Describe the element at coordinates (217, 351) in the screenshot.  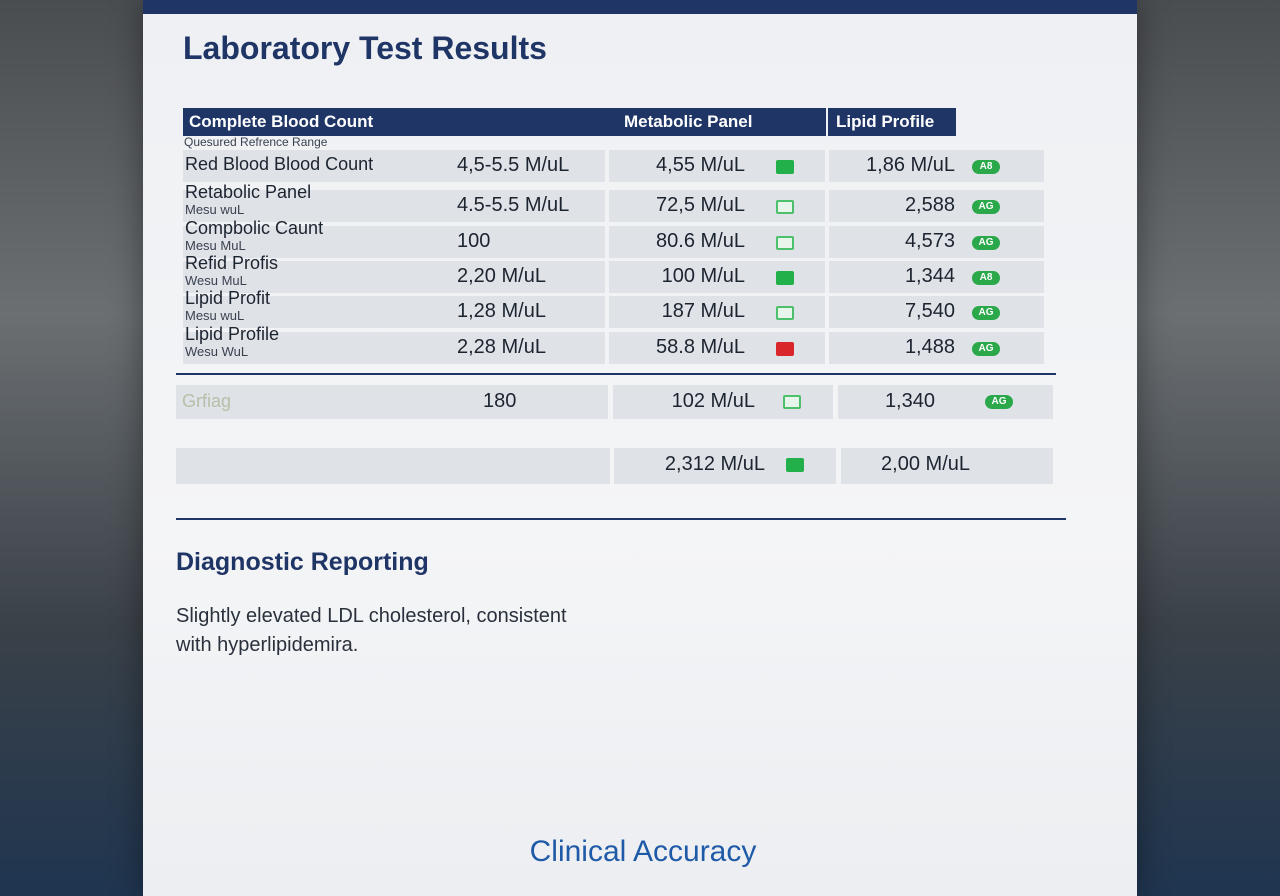
I see `test-unit: Wesu WuL` at that location.